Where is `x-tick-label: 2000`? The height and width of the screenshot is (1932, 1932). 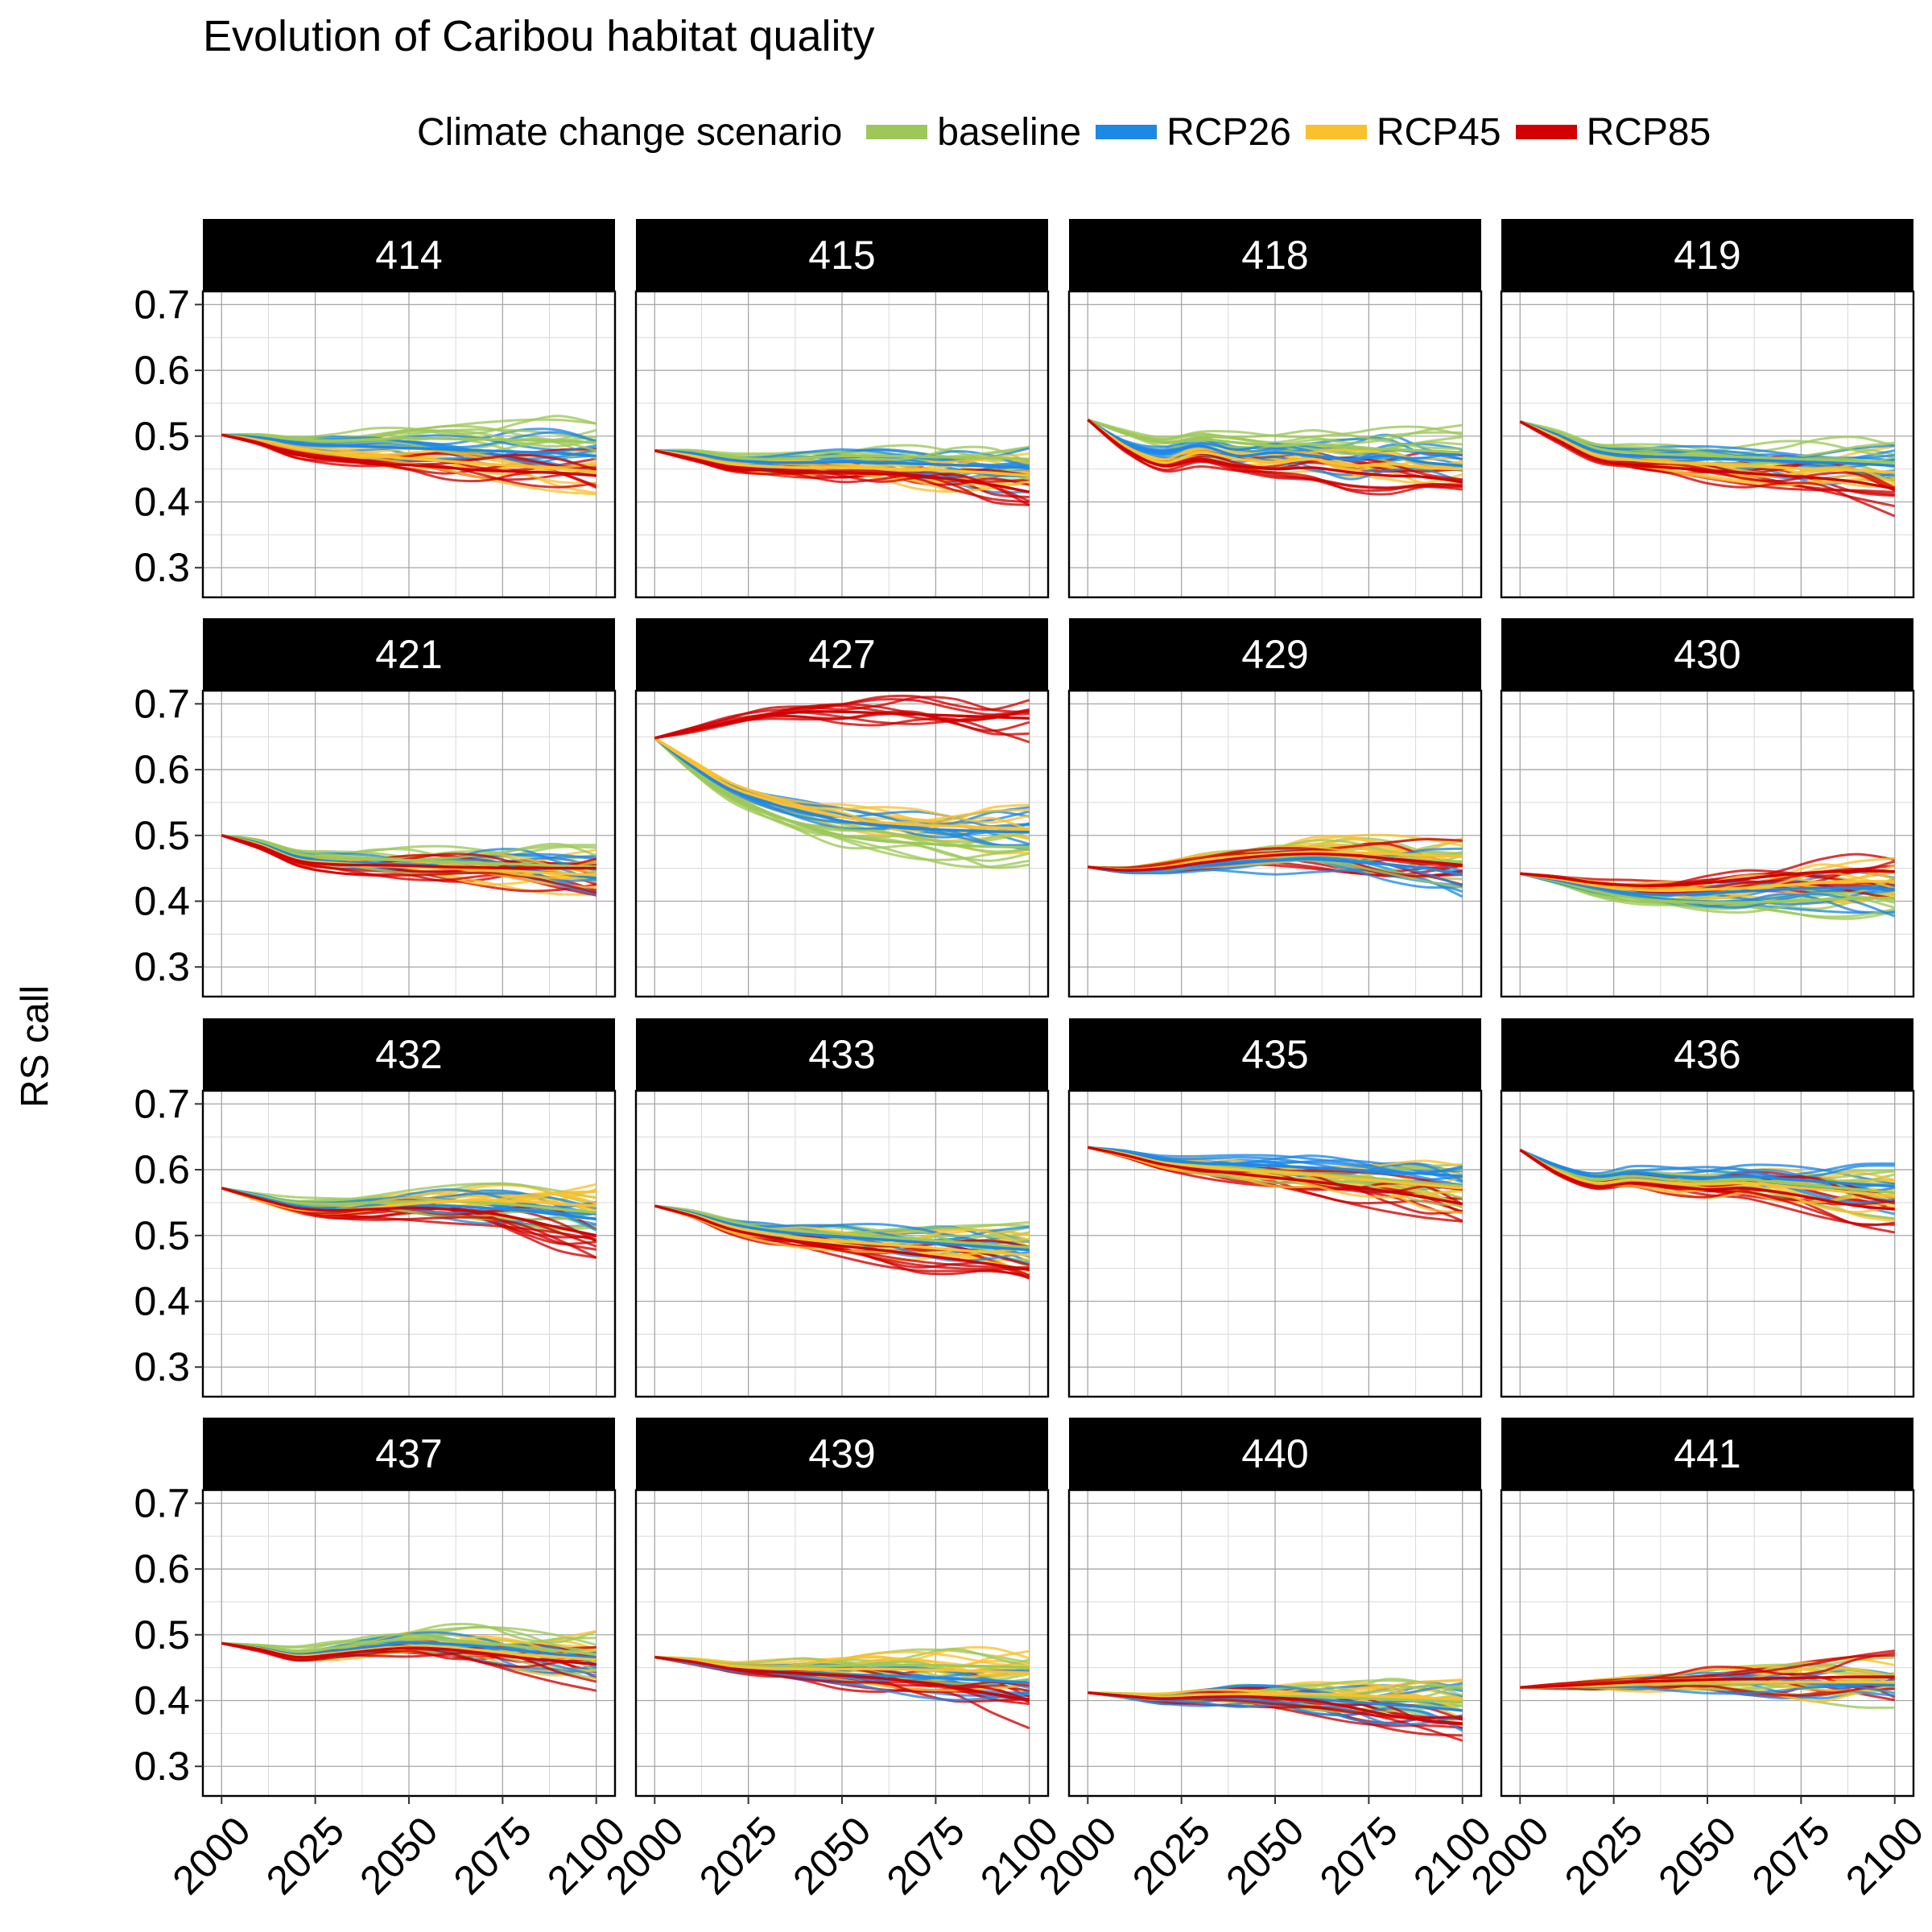
x-tick-label: 2000 is located at coordinates (211, 1855).